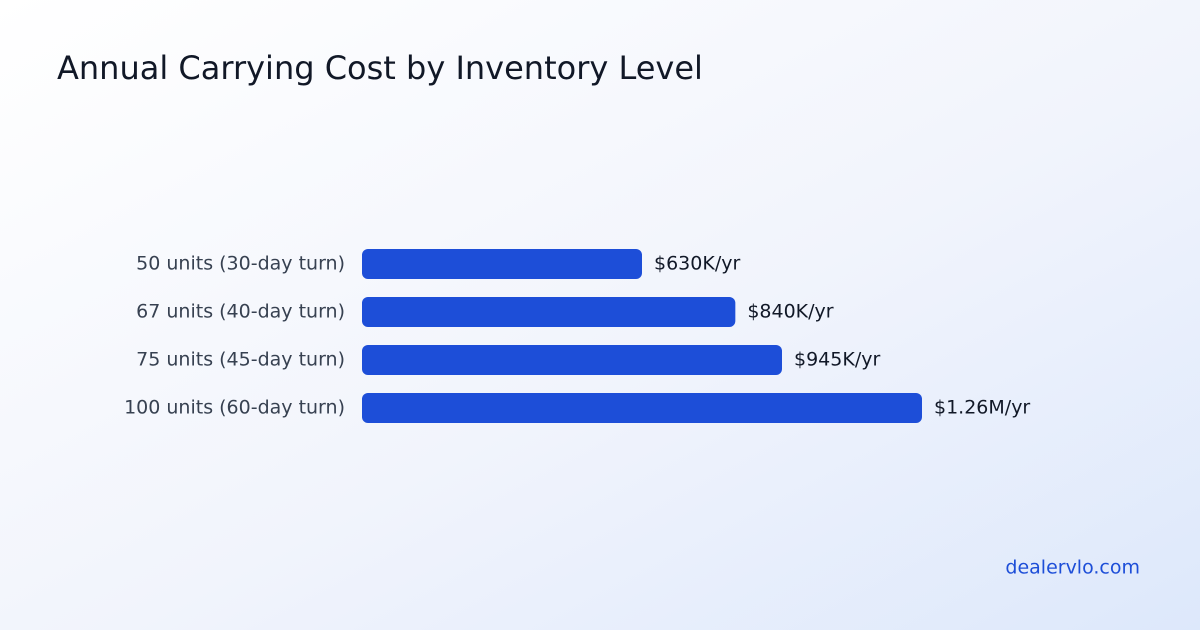 The height and width of the screenshot is (630, 1200). Describe the element at coordinates (982, 408) in the screenshot. I see `value-label: $1.26M/yr` at that location.